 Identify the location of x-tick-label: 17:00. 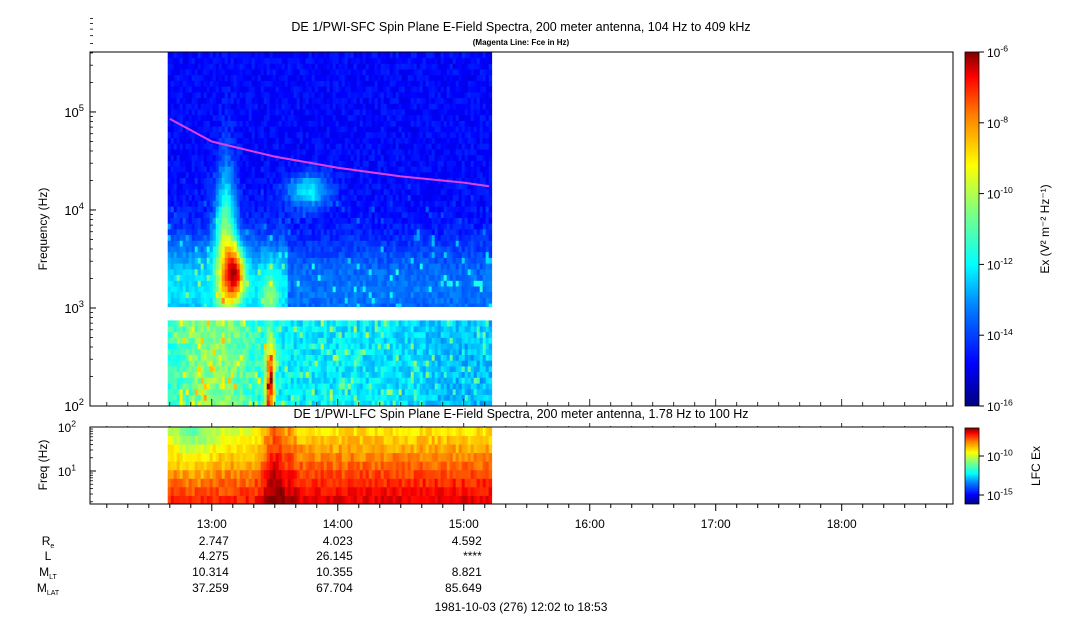
(716, 524).